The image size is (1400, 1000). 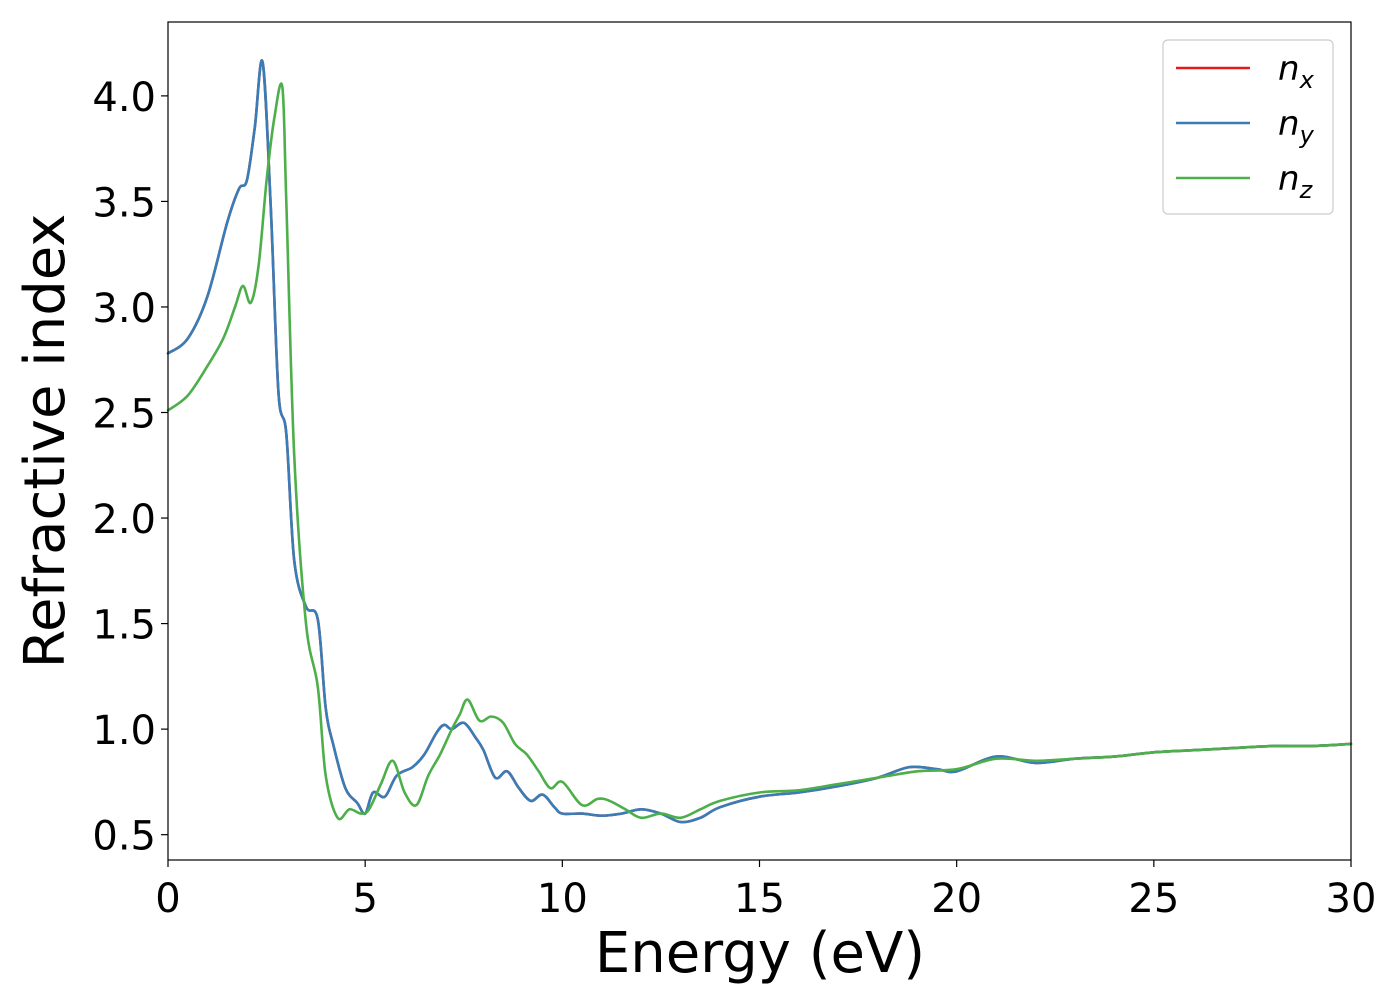 What do you see at coordinates (124, 626) in the screenshot?
I see `y-tick-label: 1.5` at bounding box center [124, 626].